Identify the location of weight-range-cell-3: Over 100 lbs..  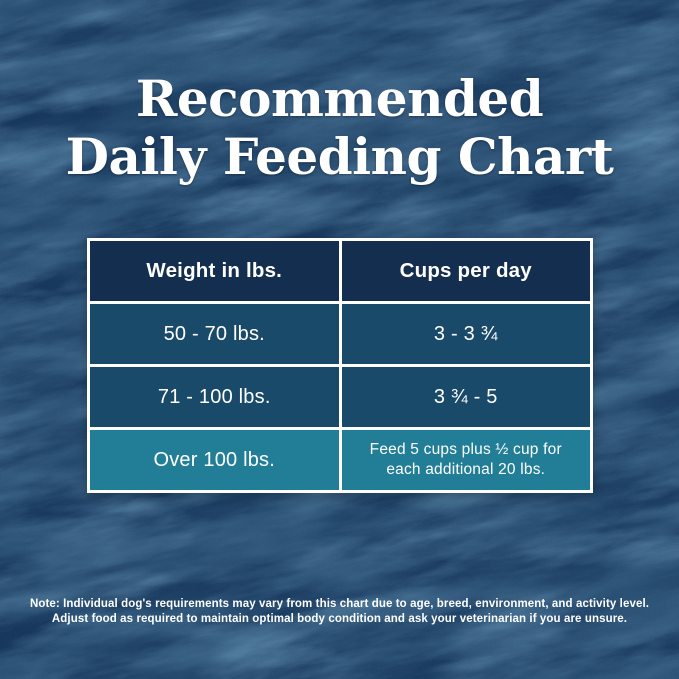
(214, 460).